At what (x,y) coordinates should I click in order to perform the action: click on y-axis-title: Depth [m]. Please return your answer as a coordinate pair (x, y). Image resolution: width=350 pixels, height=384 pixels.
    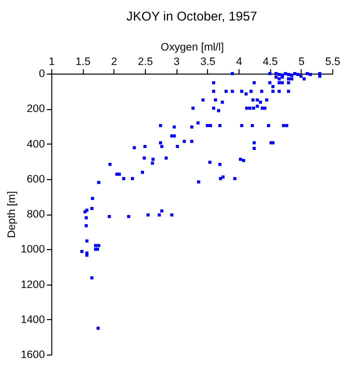
    Looking at the image, I should click on (12, 214).